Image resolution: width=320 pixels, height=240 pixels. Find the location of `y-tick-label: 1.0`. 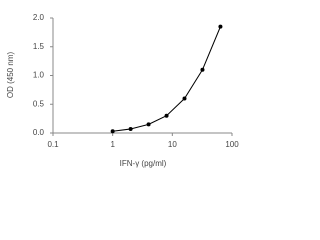

y-tick-label: 1.0 is located at coordinates (39, 75).